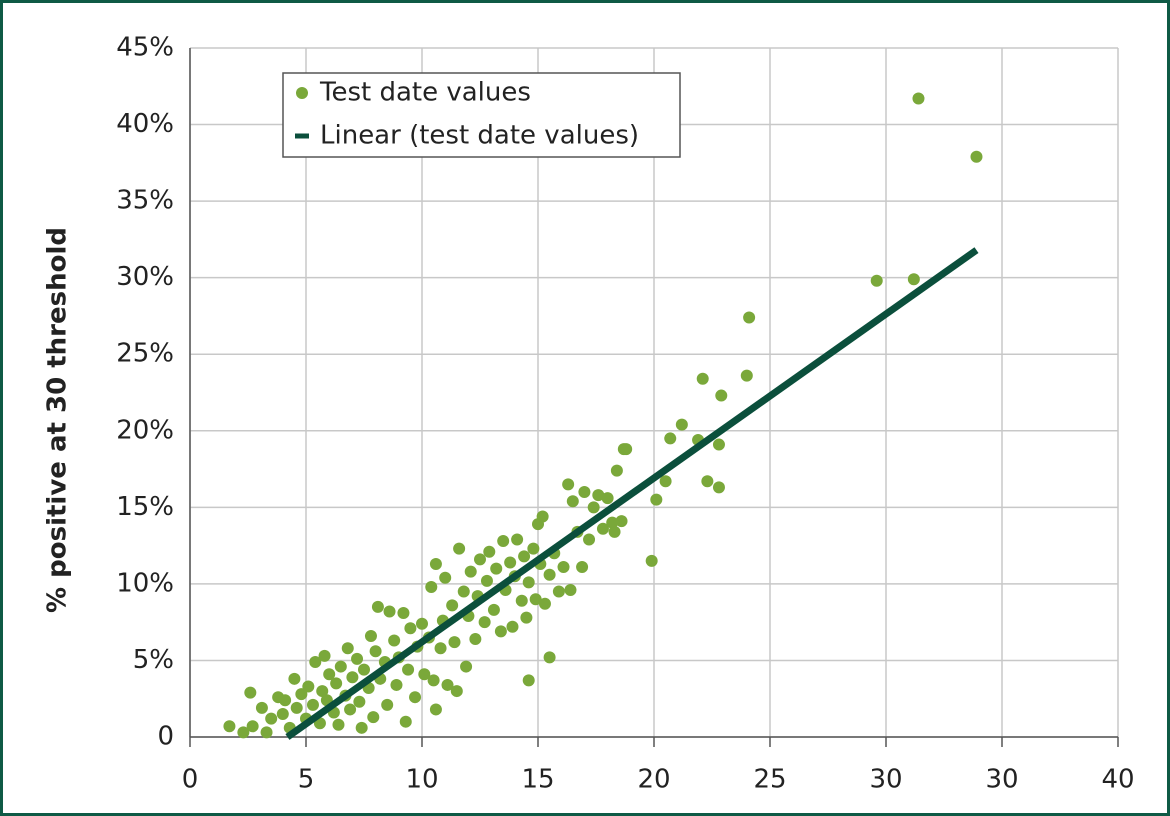  What do you see at coordinates (885, 780) in the screenshot?
I see `x-tick-label: 30` at bounding box center [885, 780].